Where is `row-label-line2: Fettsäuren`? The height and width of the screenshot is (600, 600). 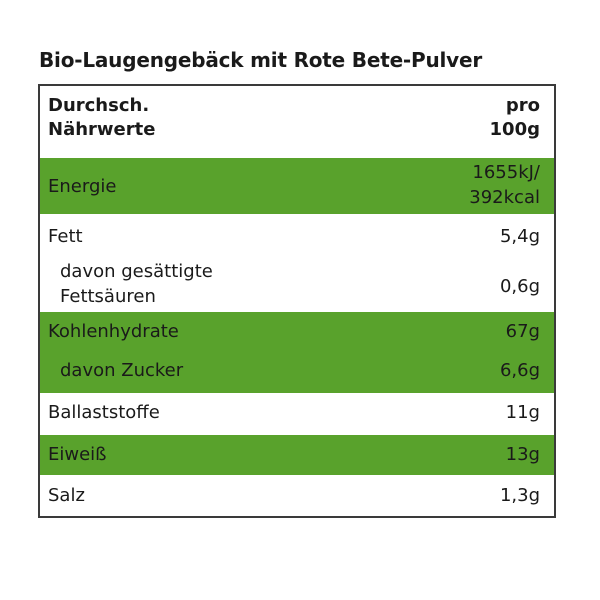 row-label-line2: Fettsäuren is located at coordinates (108, 296).